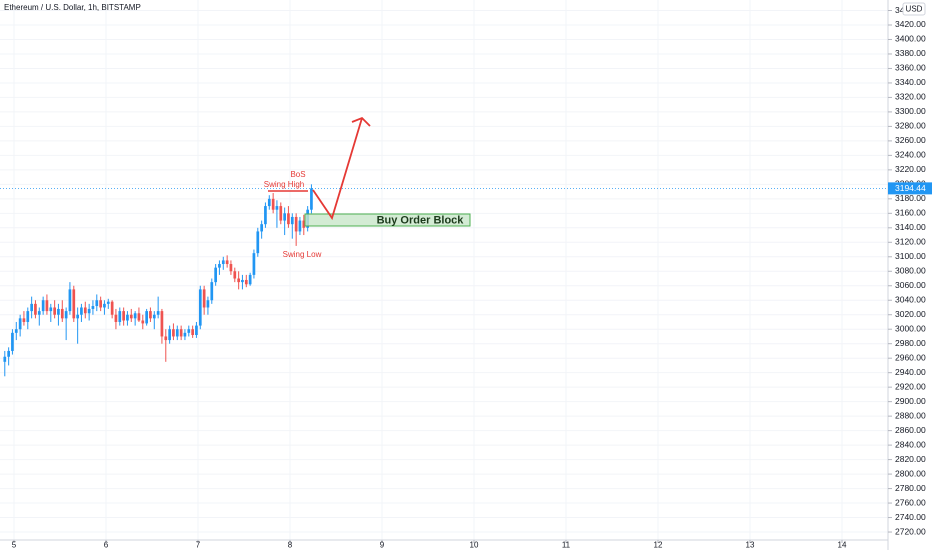  I want to click on x-tick-label: 9, so click(382, 545).